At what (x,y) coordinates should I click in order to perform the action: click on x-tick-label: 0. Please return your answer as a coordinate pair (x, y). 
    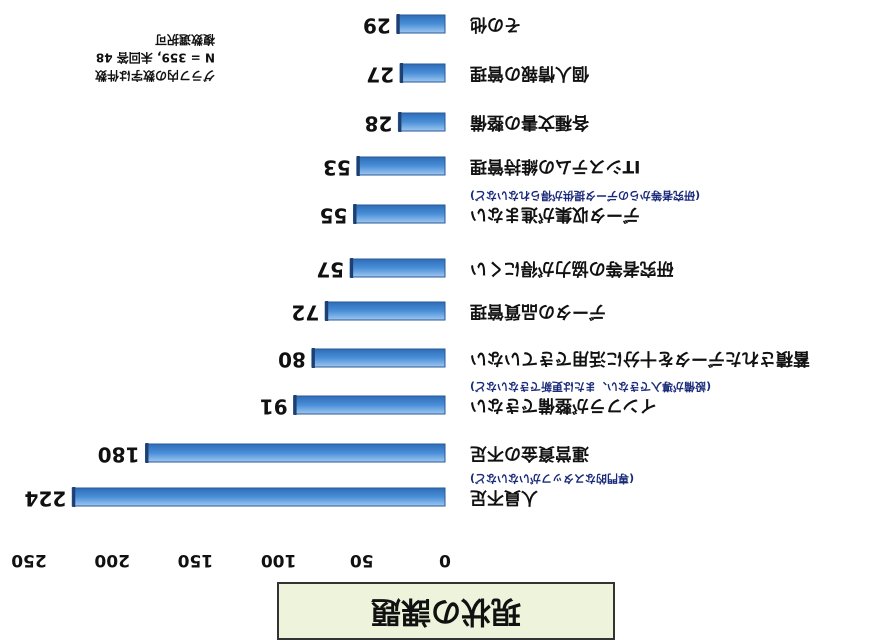
    Looking at the image, I should click on (445, 560).